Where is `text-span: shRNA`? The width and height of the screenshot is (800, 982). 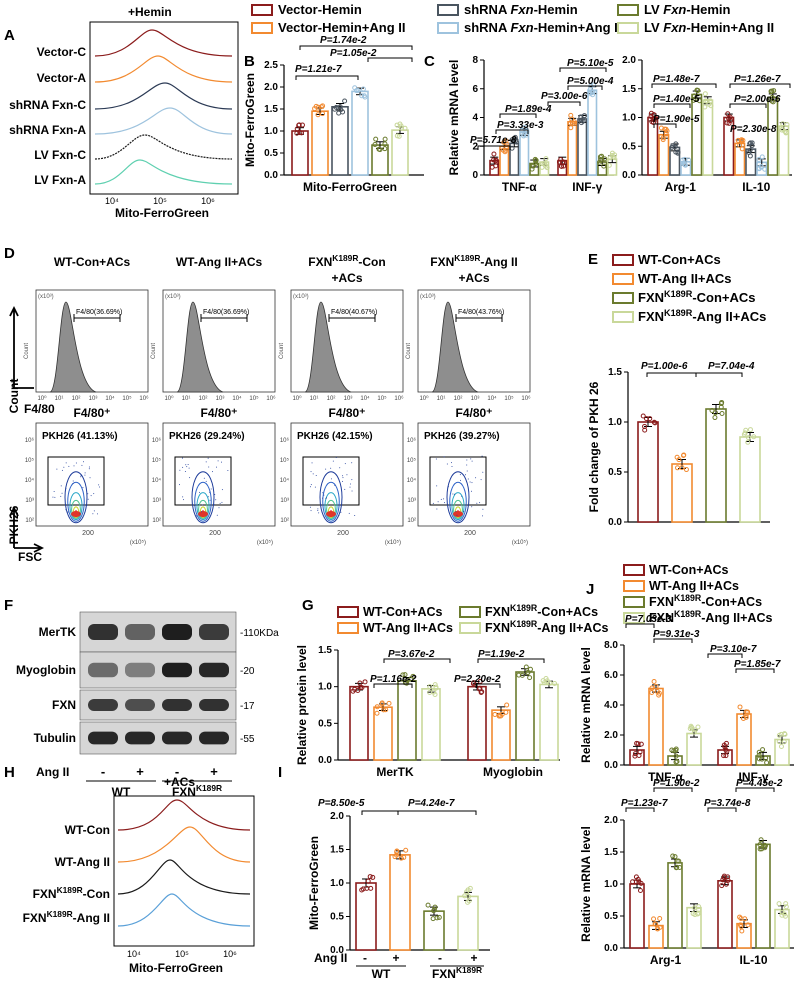 text-span: shRNA is located at coordinates (487, 27).